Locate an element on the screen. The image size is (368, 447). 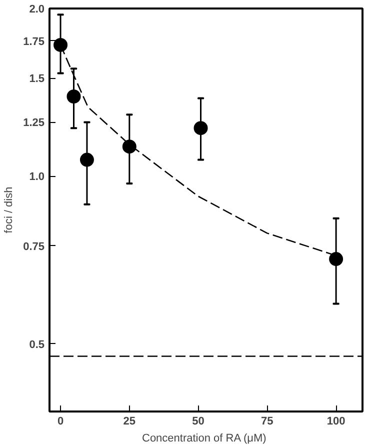
y-tick-label: 1.75 is located at coordinates (34, 42).